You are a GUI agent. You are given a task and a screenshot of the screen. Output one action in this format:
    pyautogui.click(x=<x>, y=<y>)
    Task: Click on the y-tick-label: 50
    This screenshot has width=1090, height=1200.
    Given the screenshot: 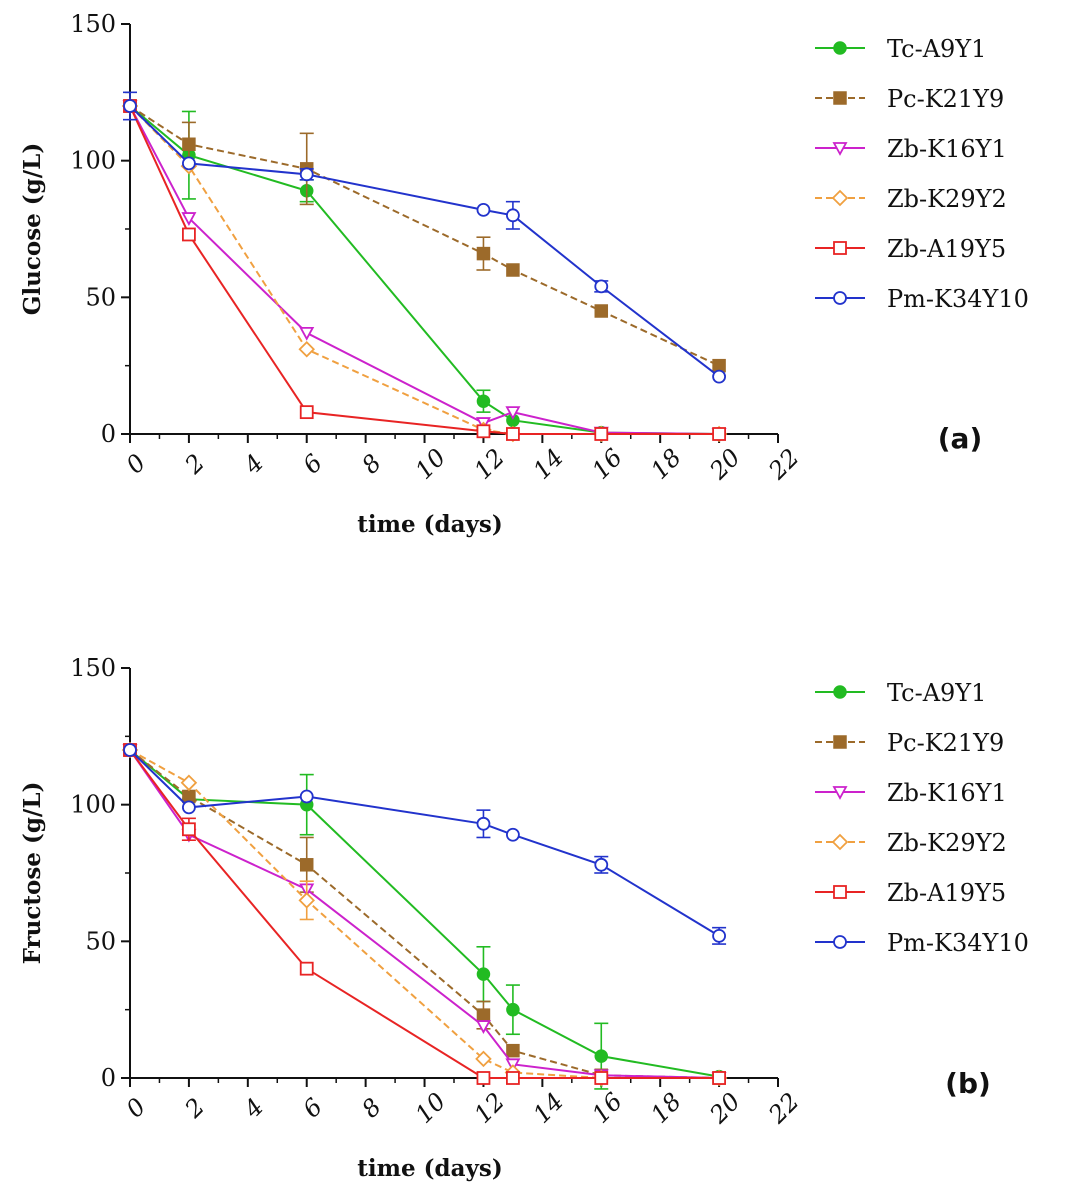 What is the action you would take?
    pyautogui.click(x=100, y=941)
    